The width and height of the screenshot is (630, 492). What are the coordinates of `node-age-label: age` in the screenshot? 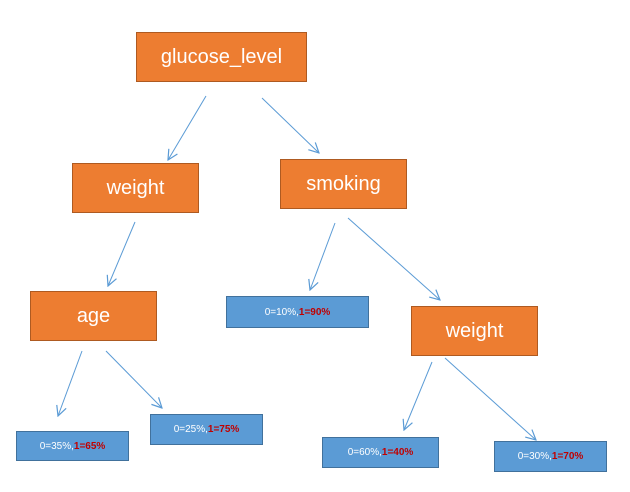 It's located at (93, 315).